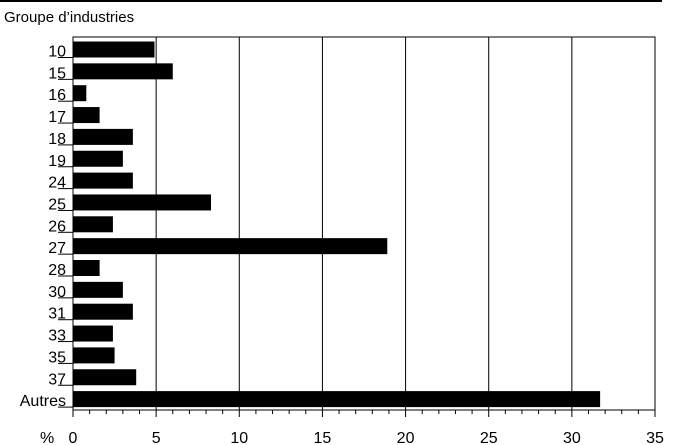  What do you see at coordinates (57, 73) in the screenshot?
I see `y-tick-label: 15` at bounding box center [57, 73].